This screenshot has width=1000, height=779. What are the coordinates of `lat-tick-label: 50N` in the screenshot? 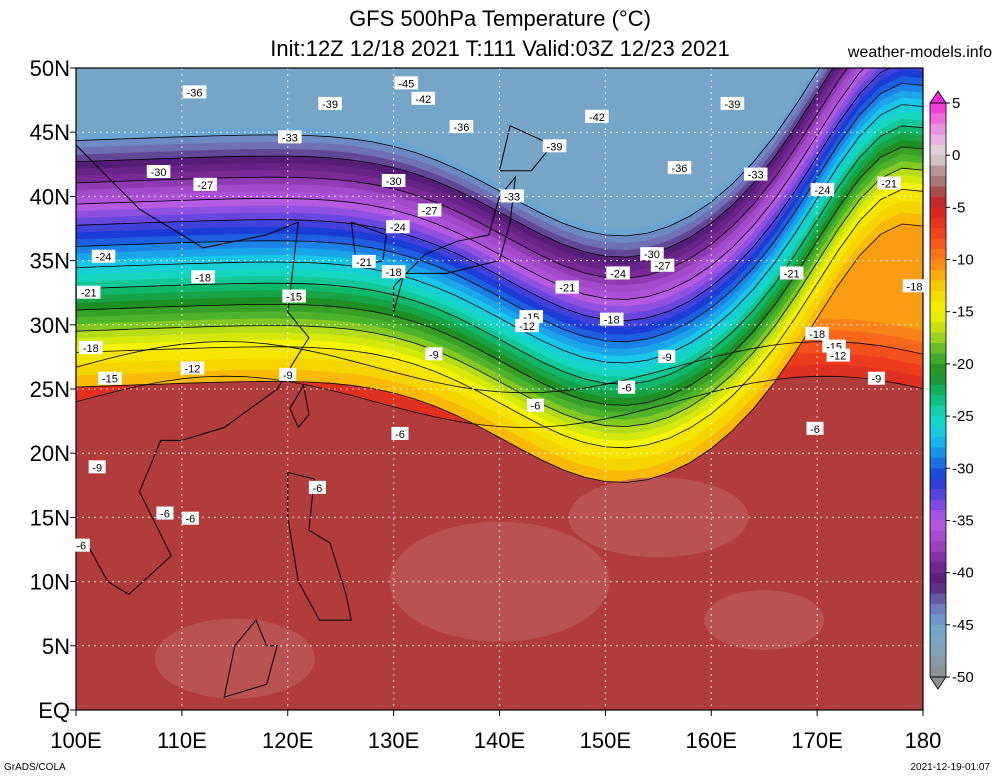 It's located at (50, 68).